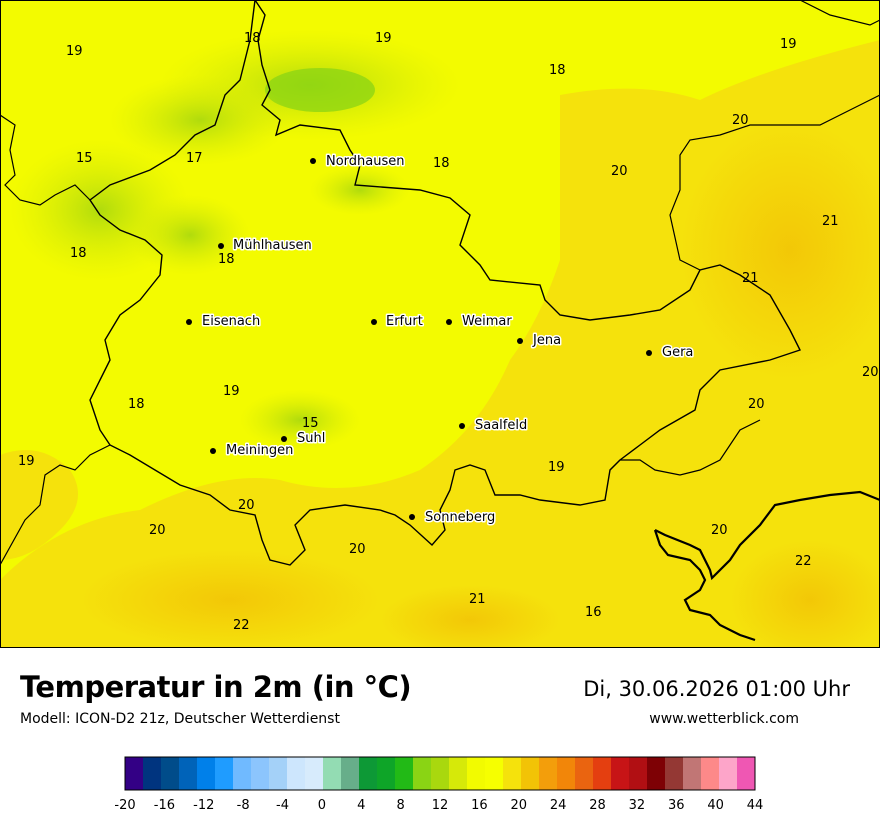 Image resolution: width=880 pixels, height=830 pixels. What do you see at coordinates (501, 425) in the screenshot?
I see `city-label-saalfeld: Saalfeld` at bounding box center [501, 425].